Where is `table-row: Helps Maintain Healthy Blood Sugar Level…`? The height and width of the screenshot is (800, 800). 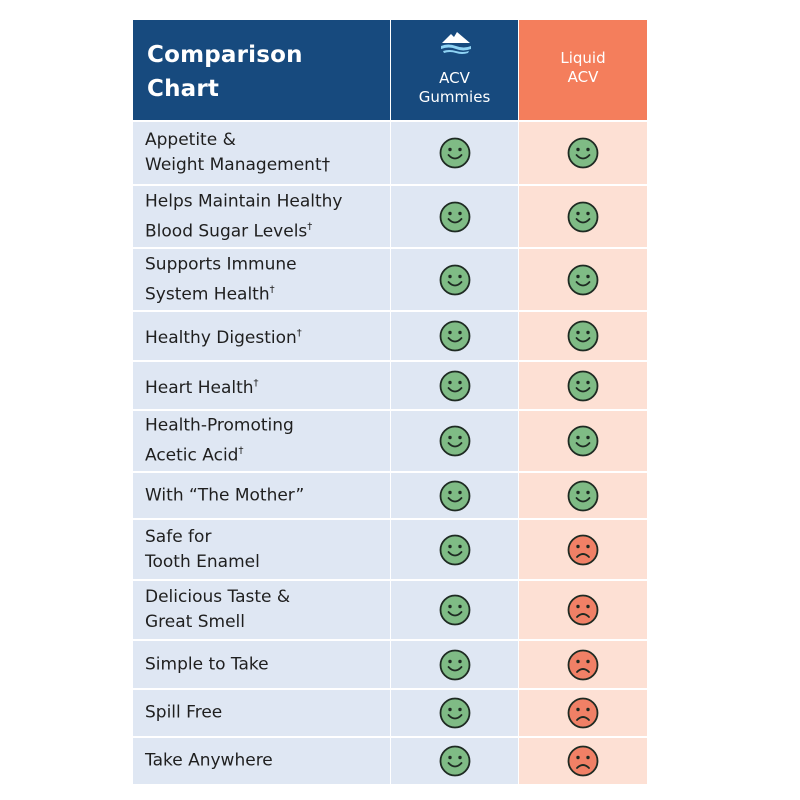 table-row: Helps Maintain Healthy Blood Sugar Level… is located at coordinates (390, 215).